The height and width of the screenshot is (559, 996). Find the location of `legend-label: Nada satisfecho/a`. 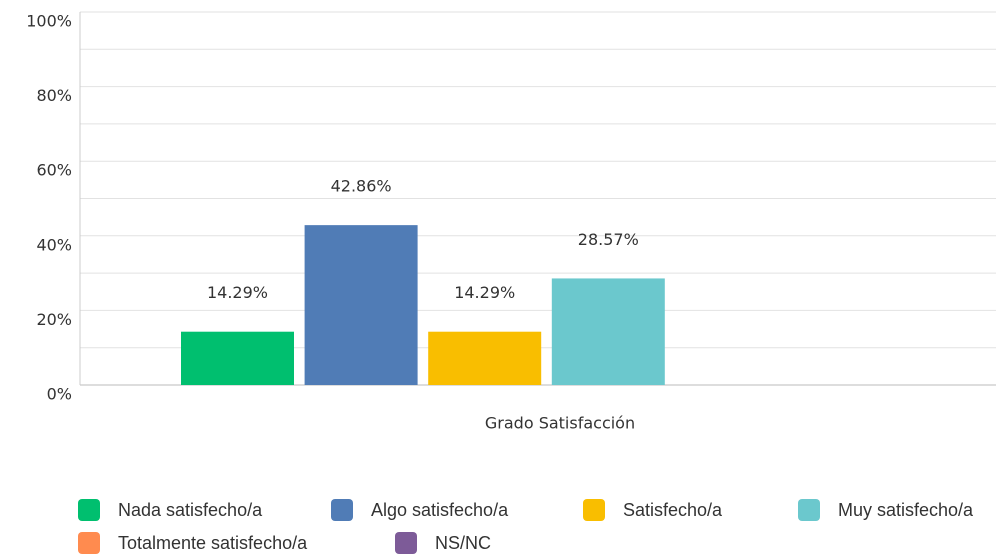

legend-label: Nada satisfecho/a is located at coordinates (190, 510).